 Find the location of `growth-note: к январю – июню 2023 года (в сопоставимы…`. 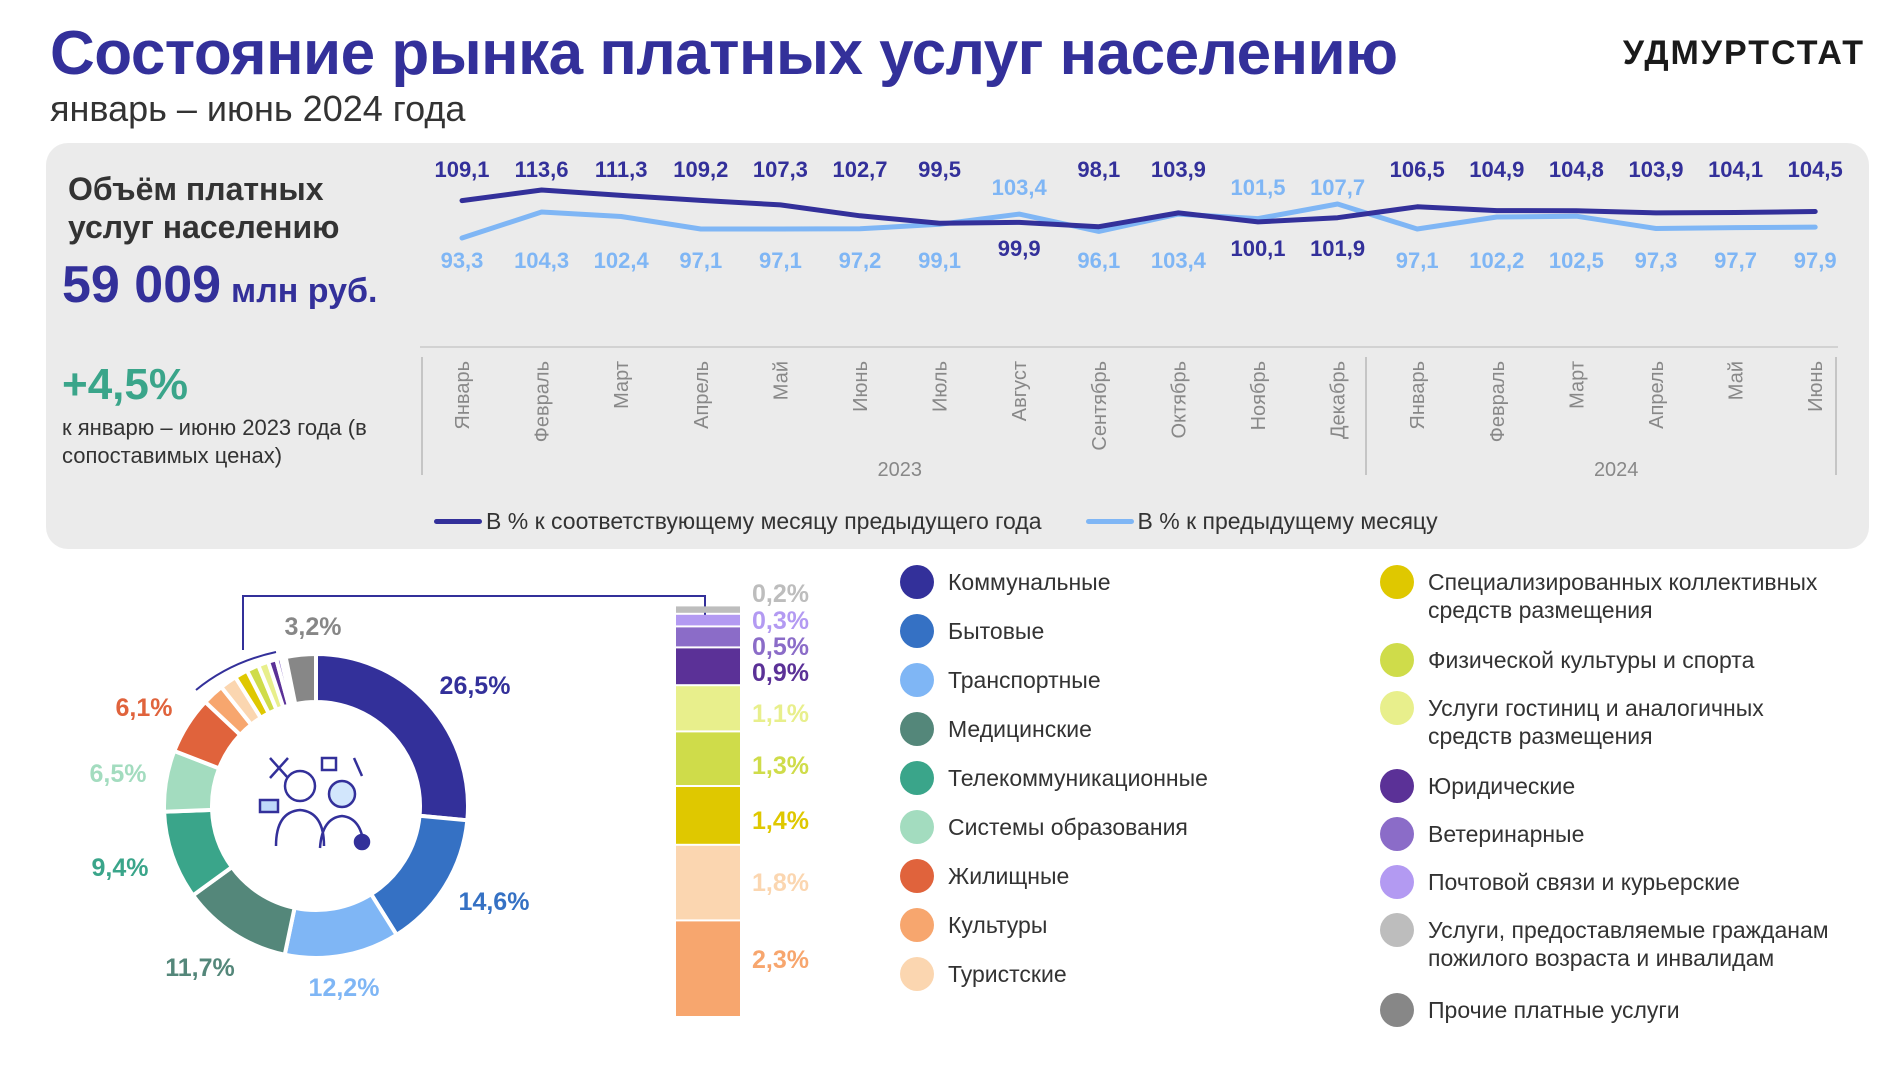

growth-note: к январю – июню 2023 года (в сопоставимы… is located at coordinates (214, 441).